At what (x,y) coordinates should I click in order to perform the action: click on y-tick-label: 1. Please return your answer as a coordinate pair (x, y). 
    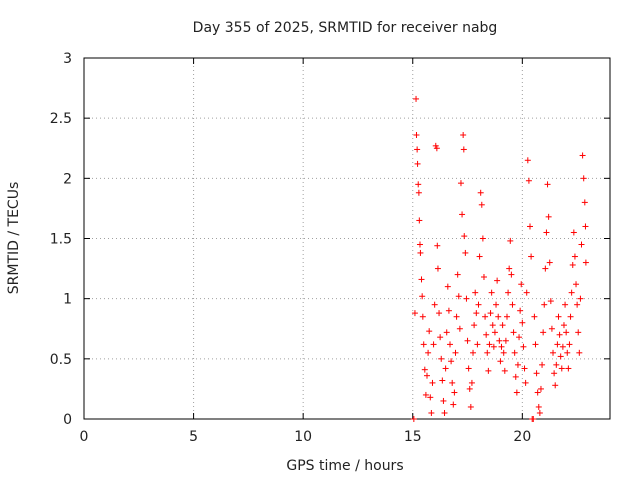
    Looking at the image, I should click on (67, 300).